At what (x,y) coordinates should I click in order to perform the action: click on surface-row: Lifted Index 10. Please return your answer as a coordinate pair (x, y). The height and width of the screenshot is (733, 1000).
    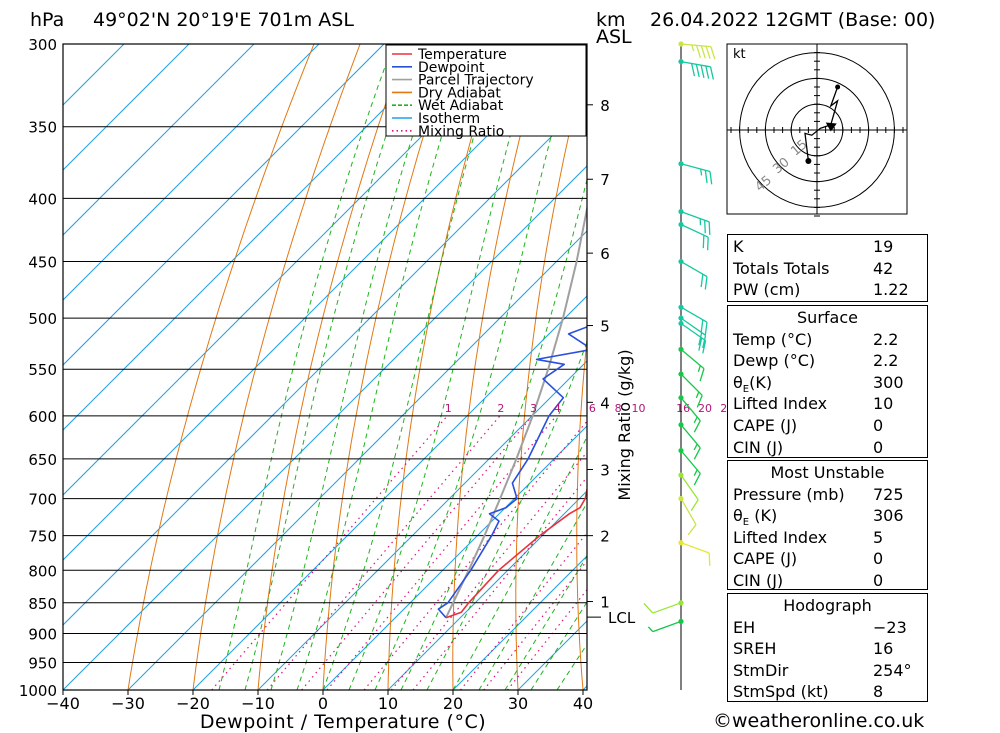
    Looking at the image, I should click on (827, 403).